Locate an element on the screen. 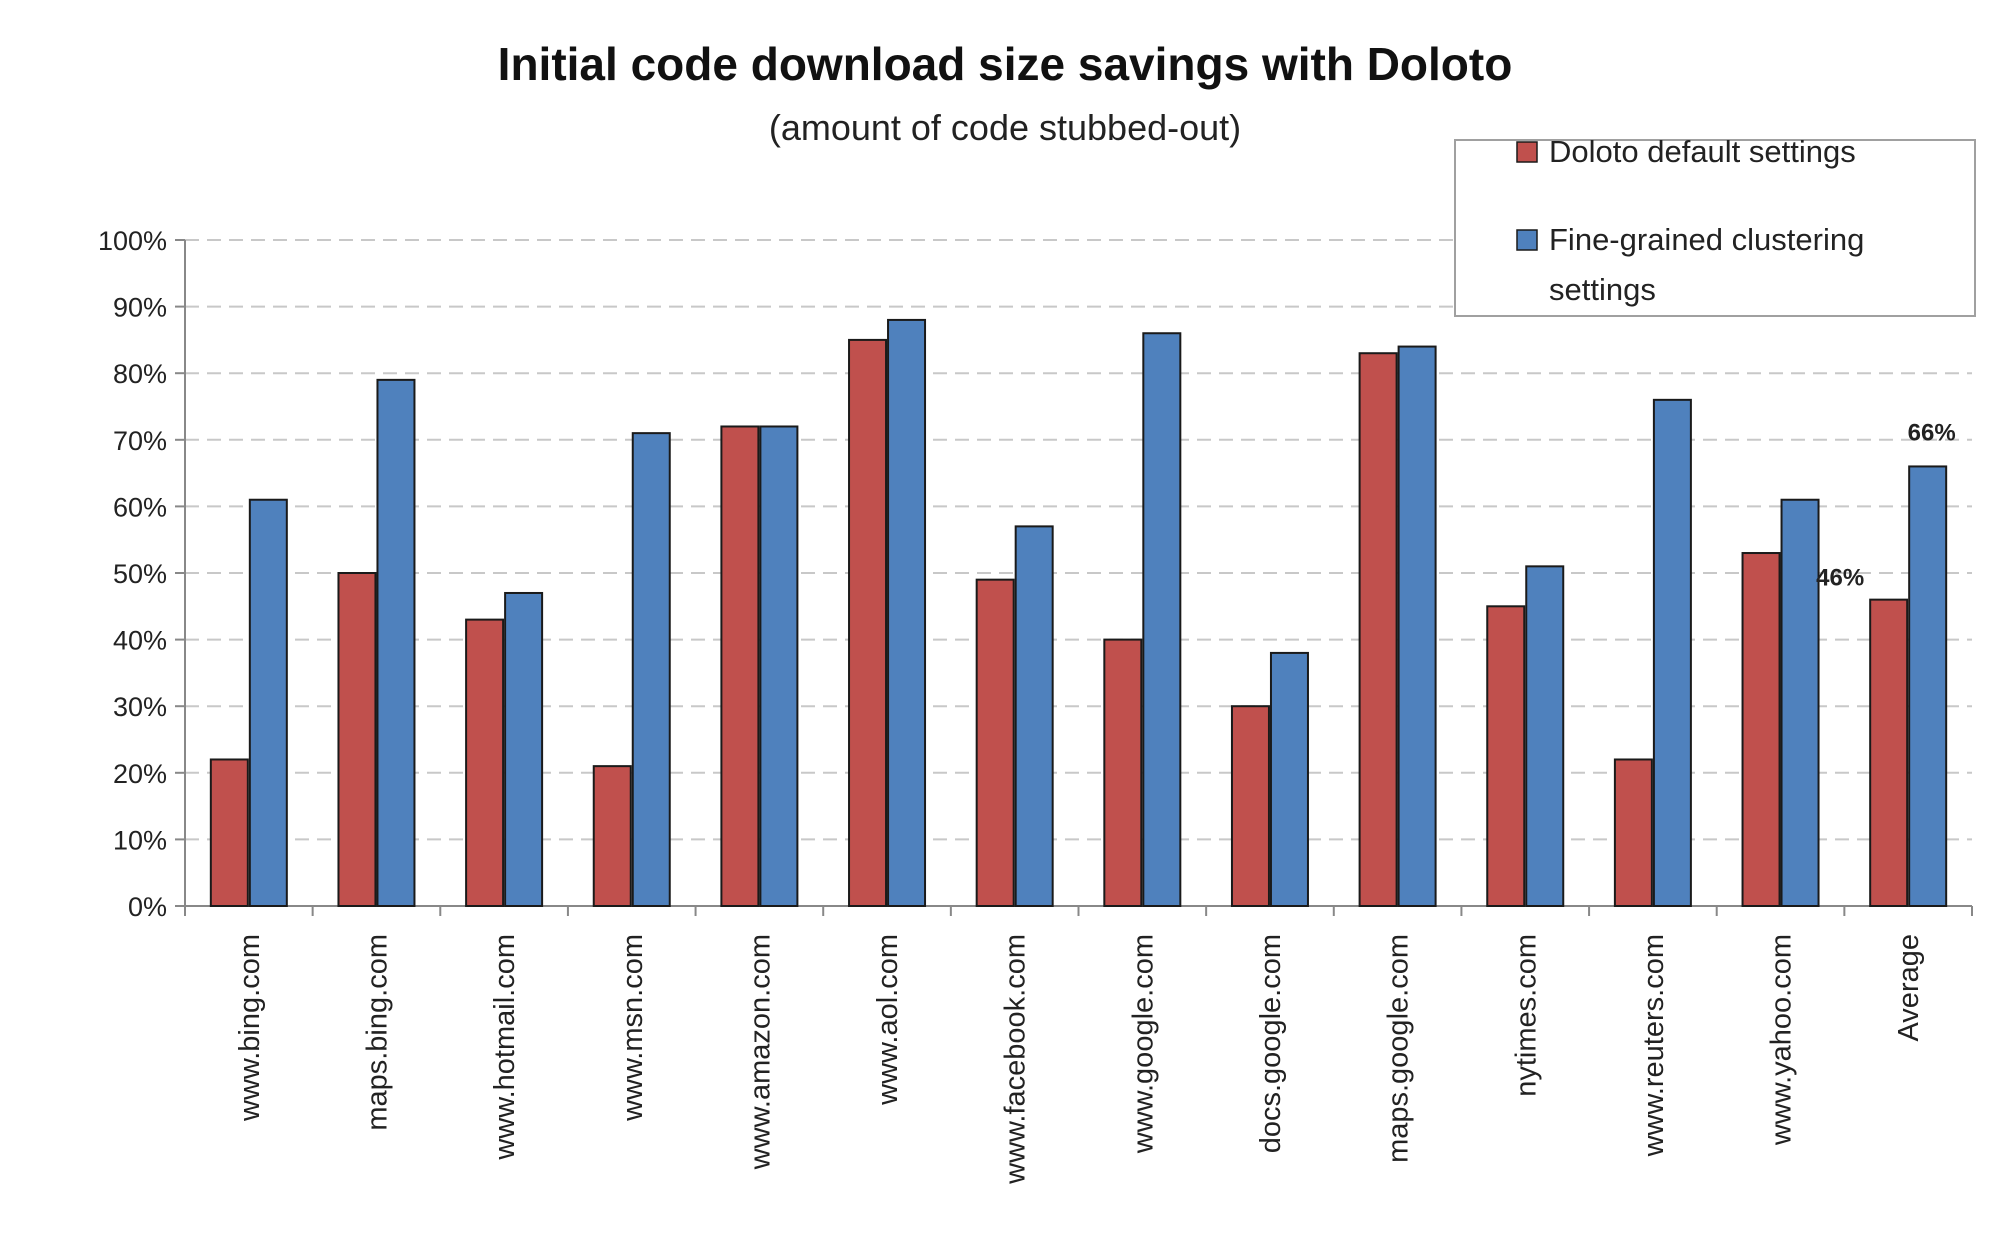  y-tick-label: 80% is located at coordinates (140, 374).